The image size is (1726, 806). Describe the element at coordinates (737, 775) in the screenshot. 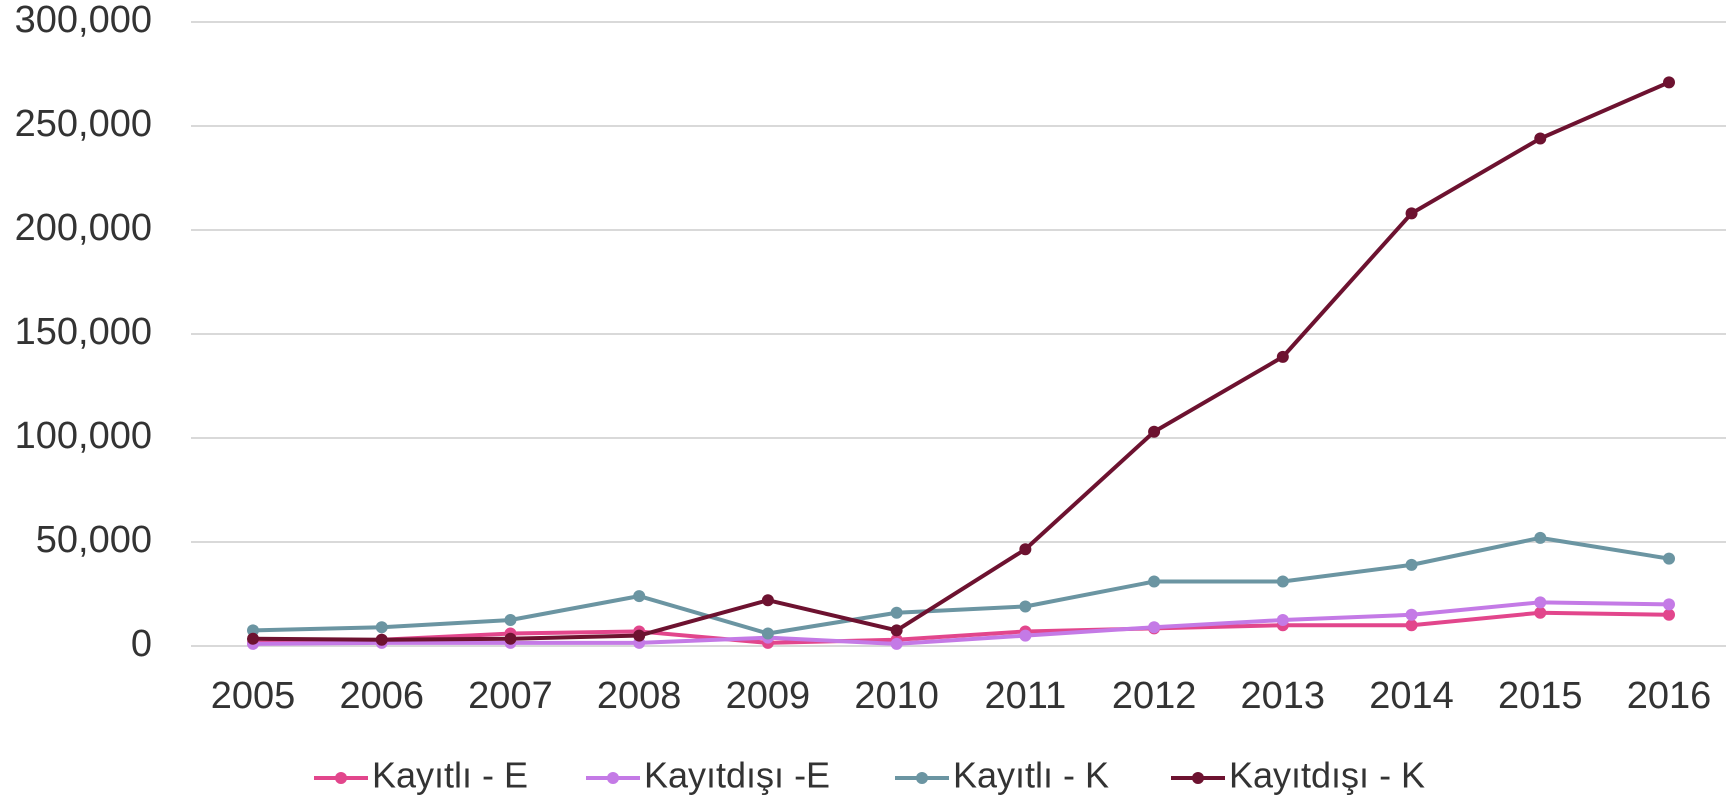

I see `legend-label: Kayıtdışı -E` at that location.